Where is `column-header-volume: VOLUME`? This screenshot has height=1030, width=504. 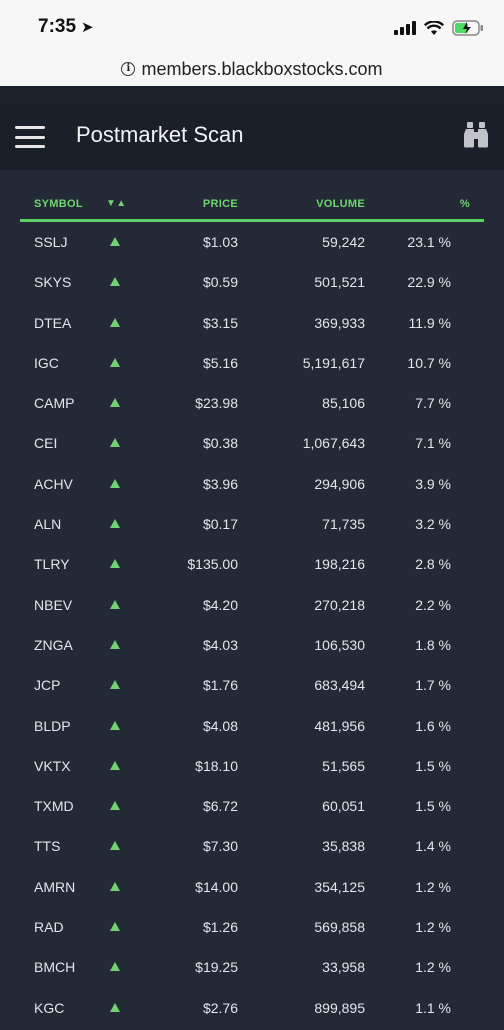
column-header-volume: VOLUME is located at coordinates (340, 204).